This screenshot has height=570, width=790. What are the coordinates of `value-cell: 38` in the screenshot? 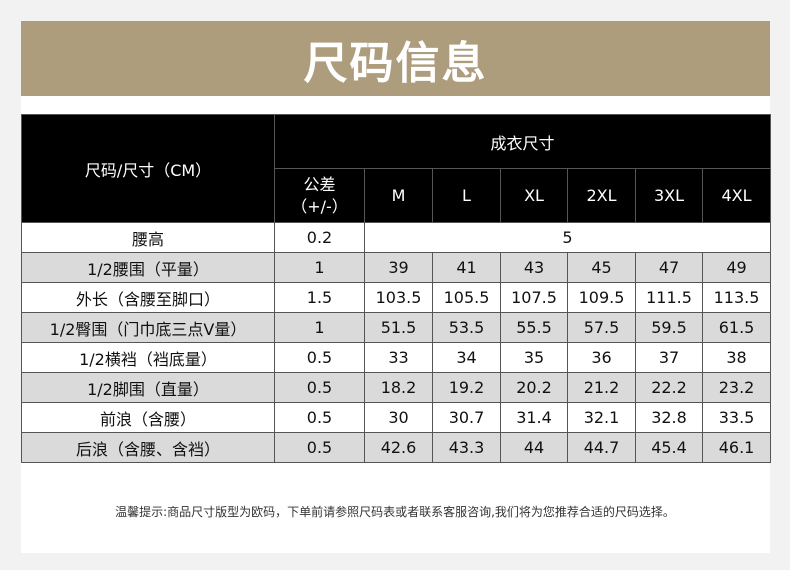 It's located at (736, 357).